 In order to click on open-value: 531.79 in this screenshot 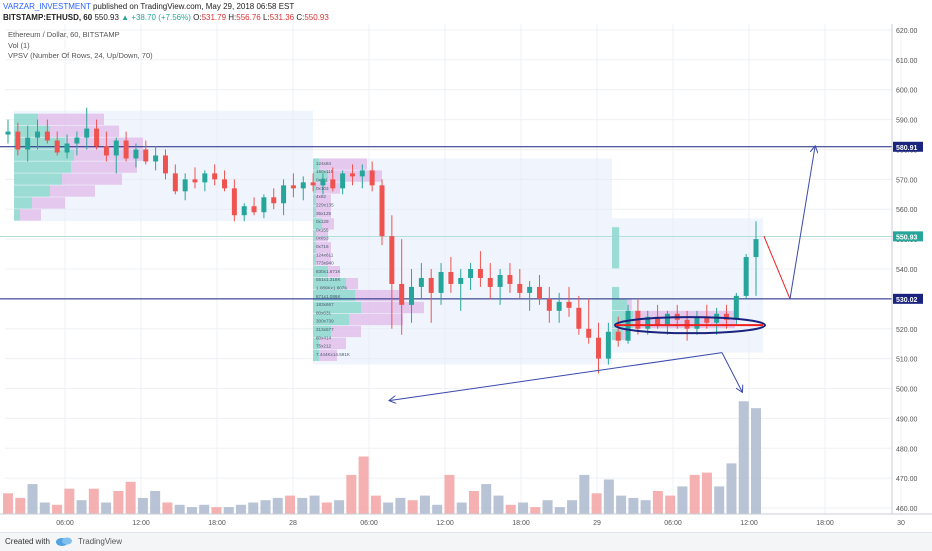, I will do `click(214, 17)`.